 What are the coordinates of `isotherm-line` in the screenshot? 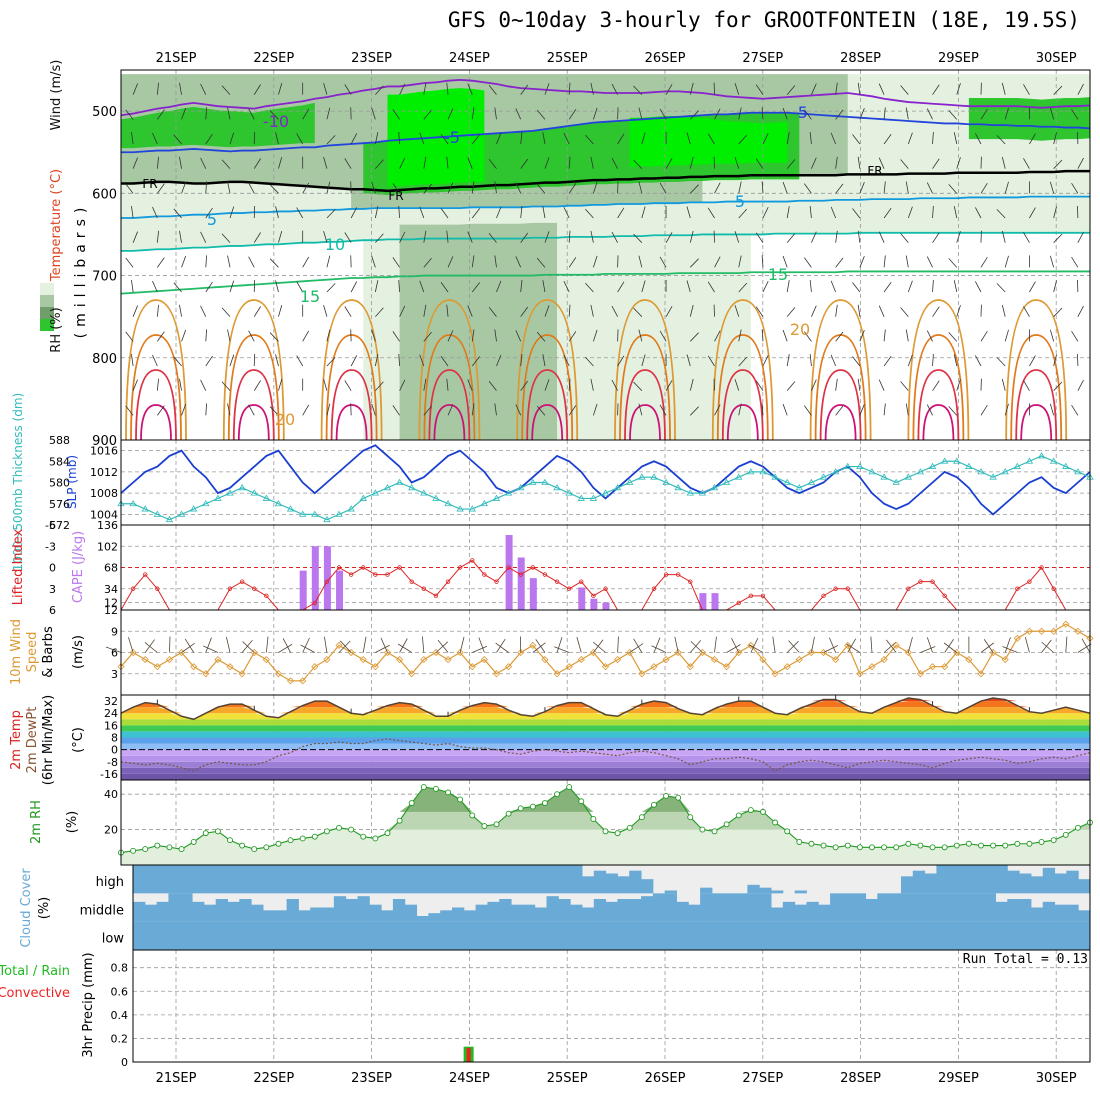 It's located at (605, 207).